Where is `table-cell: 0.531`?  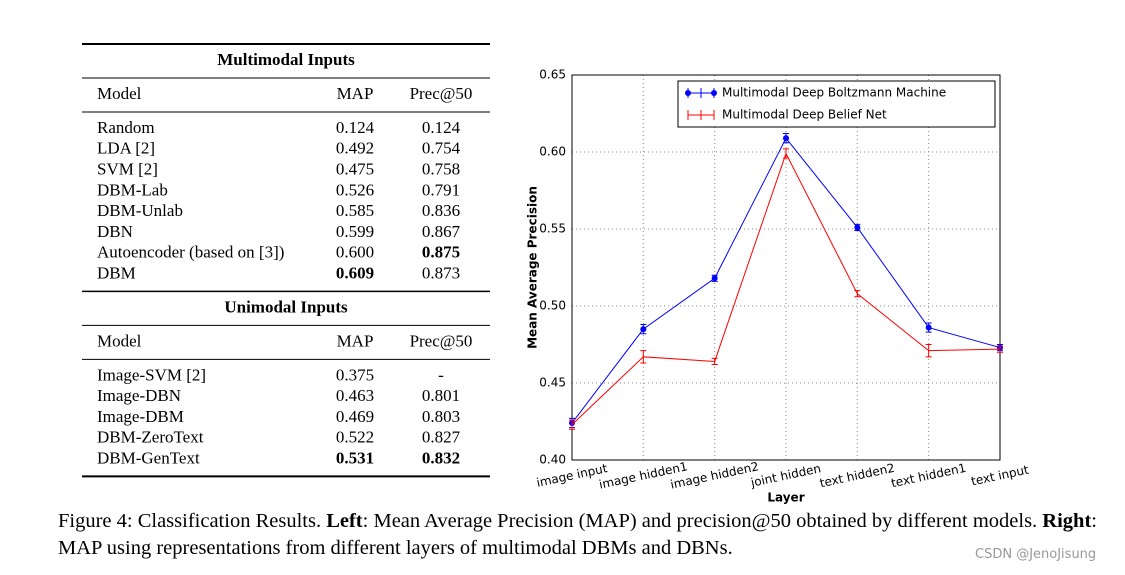
table-cell: 0.531 is located at coordinates (355, 458).